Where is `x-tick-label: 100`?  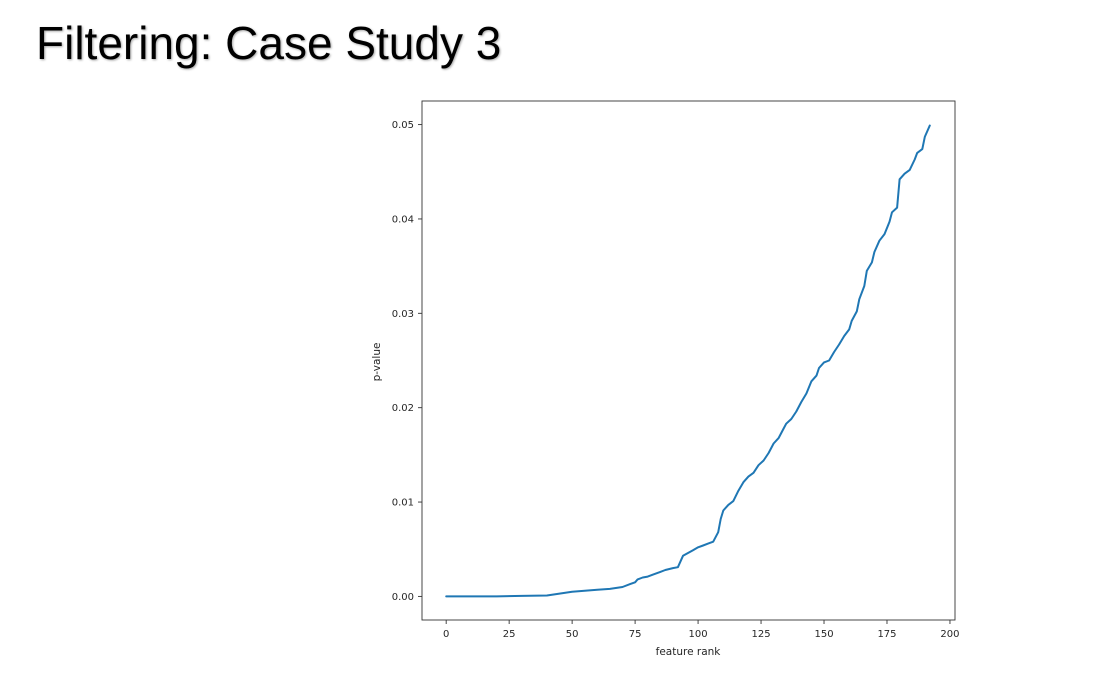 x-tick-label: 100 is located at coordinates (698, 634).